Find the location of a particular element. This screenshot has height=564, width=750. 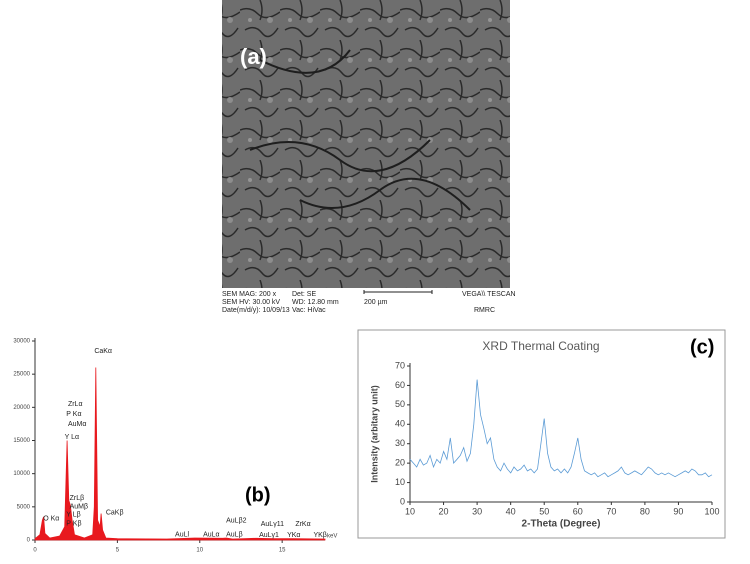

y-tick-label: 50 is located at coordinates (400, 404).